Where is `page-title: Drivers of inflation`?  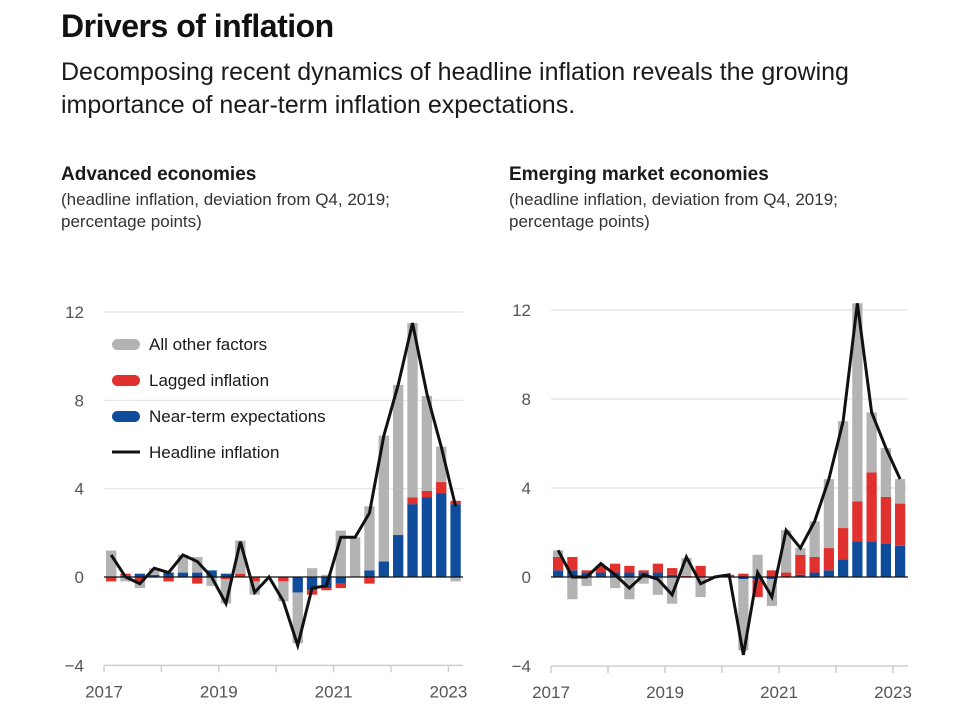 page-title: Drivers of inflation is located at coordinates (197, 26).